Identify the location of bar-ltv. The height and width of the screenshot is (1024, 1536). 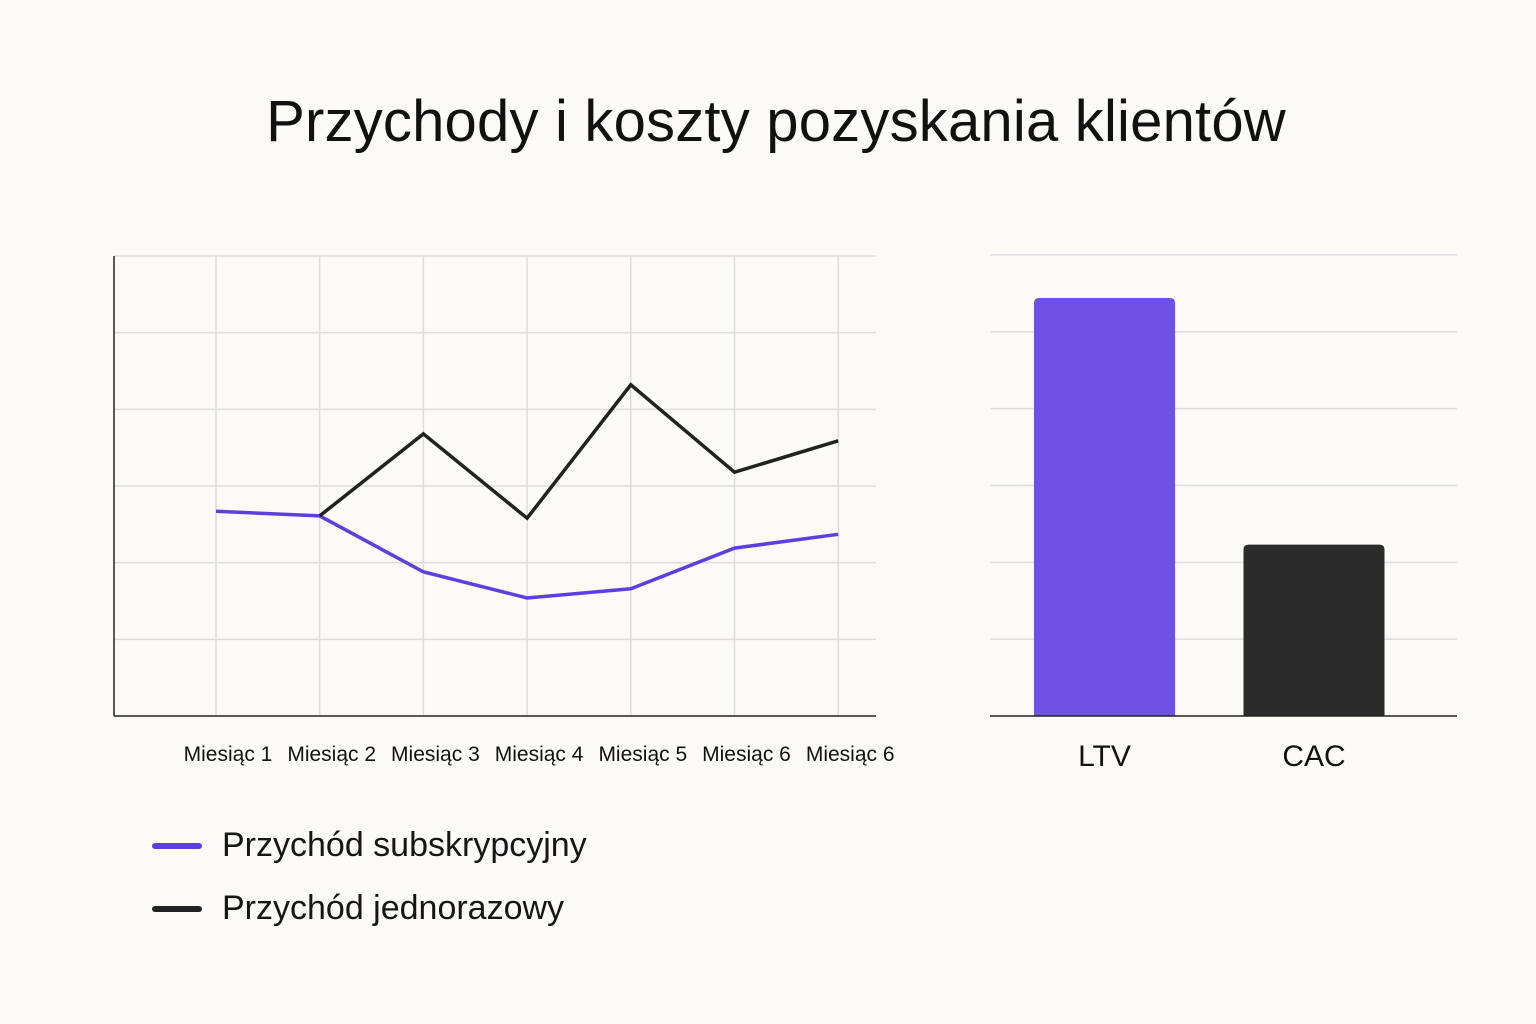
(1104, 507).